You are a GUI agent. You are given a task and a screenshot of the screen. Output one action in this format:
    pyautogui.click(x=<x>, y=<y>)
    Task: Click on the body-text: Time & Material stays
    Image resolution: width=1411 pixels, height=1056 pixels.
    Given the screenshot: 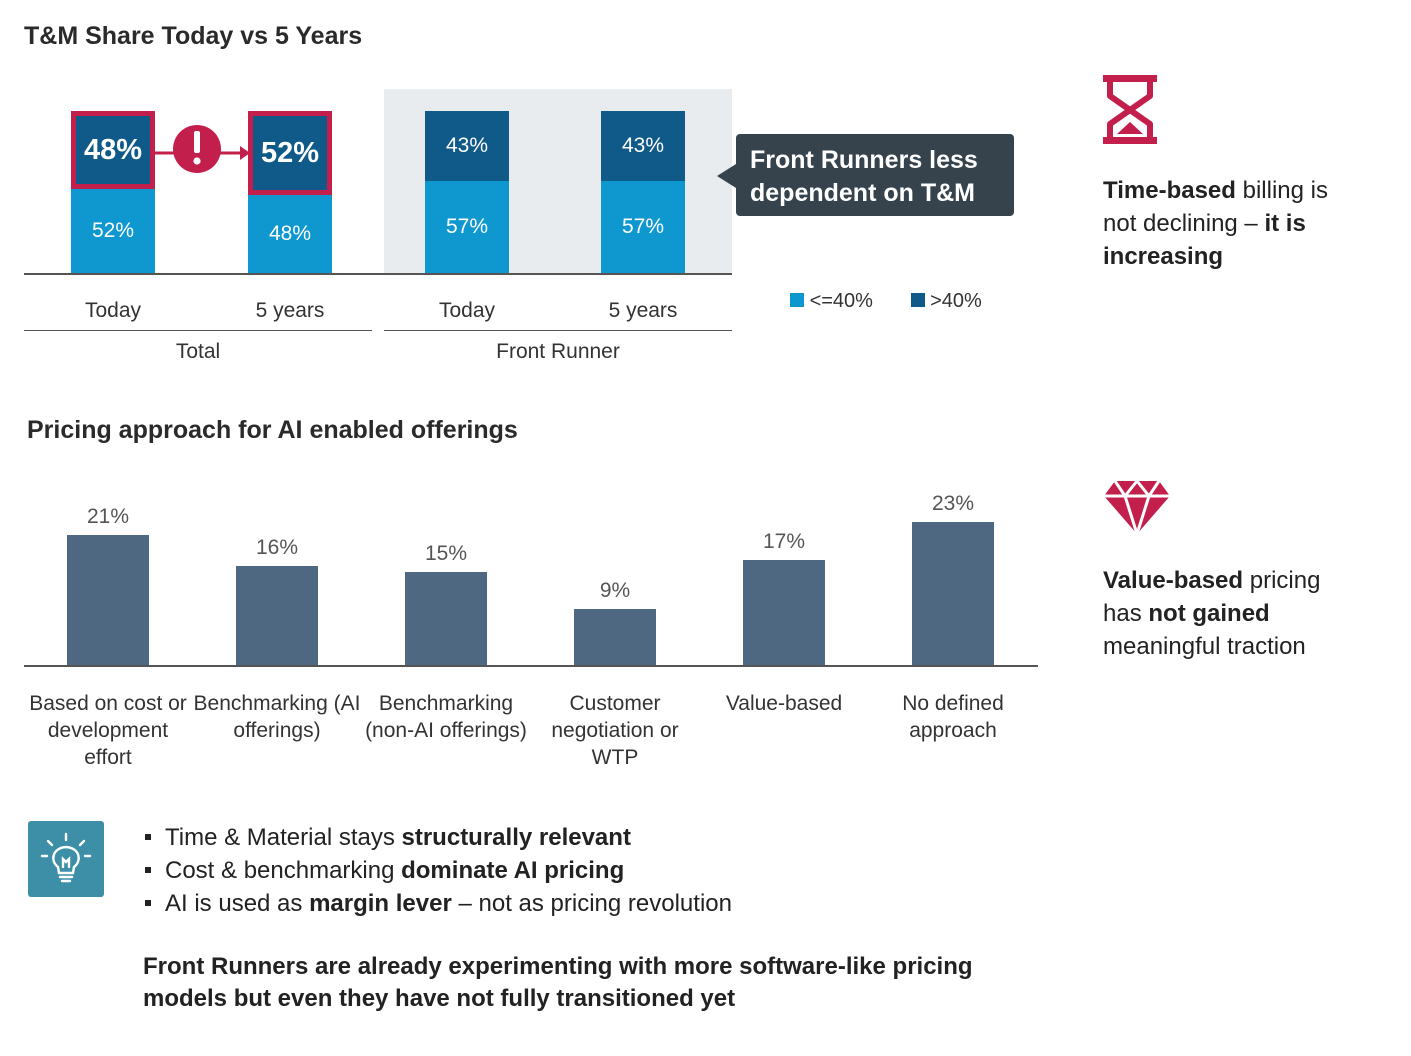 What is the action you would take?
    pyautogui.click(x=283, y=837)
    